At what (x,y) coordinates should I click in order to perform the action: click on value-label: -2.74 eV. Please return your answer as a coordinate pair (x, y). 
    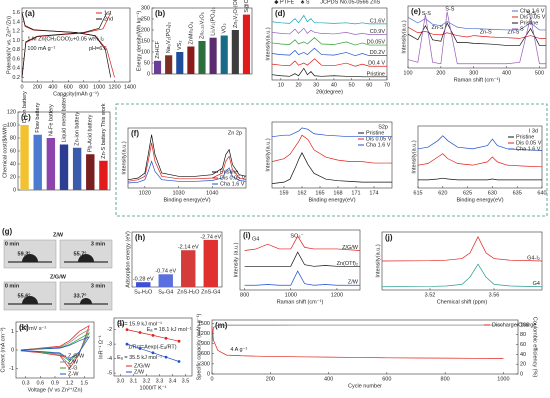
    Looking at the image, I should click on (210, 237).